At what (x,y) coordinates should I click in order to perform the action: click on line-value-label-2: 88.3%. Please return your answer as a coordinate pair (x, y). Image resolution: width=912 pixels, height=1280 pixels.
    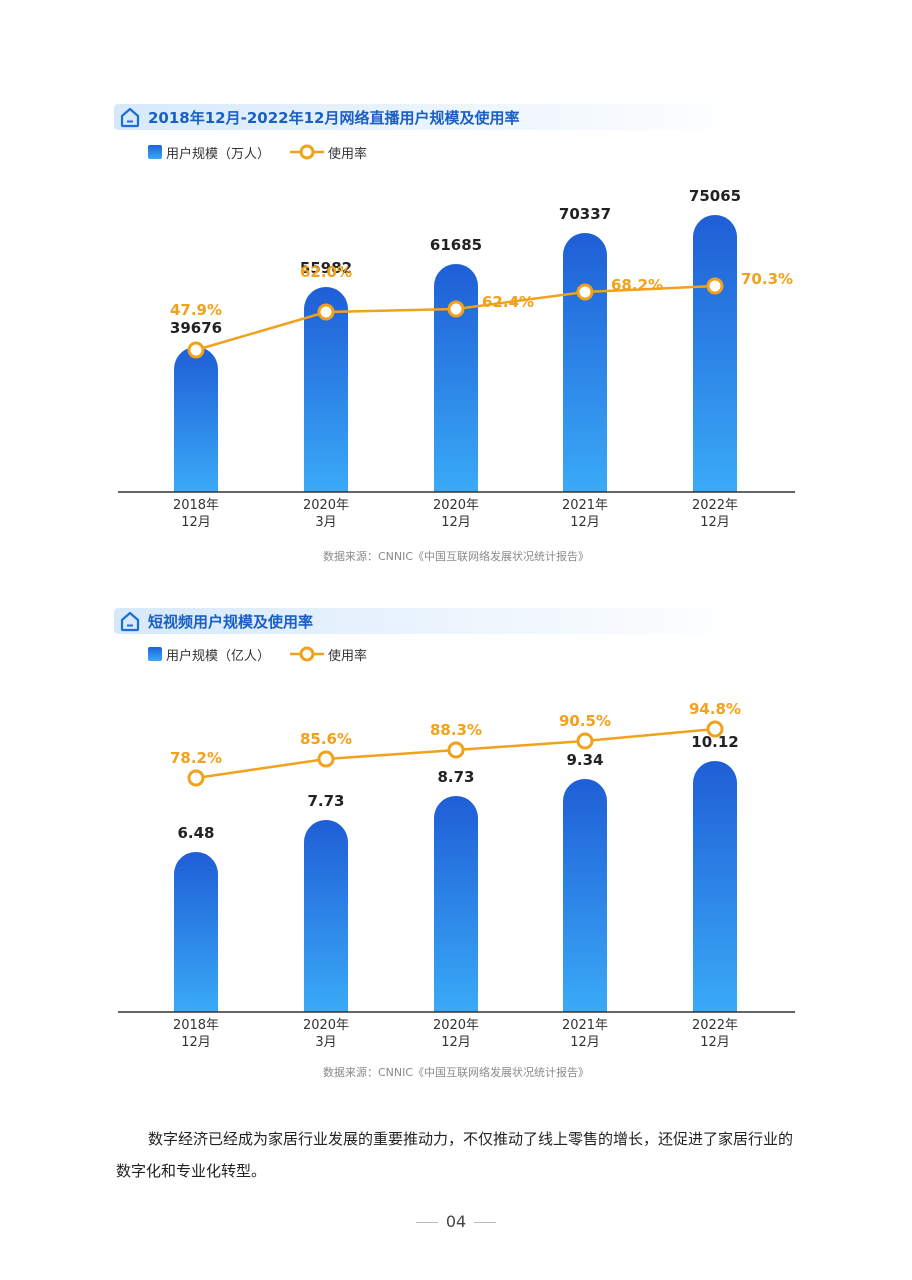
    Looking at the image, I should click on (456, 730).